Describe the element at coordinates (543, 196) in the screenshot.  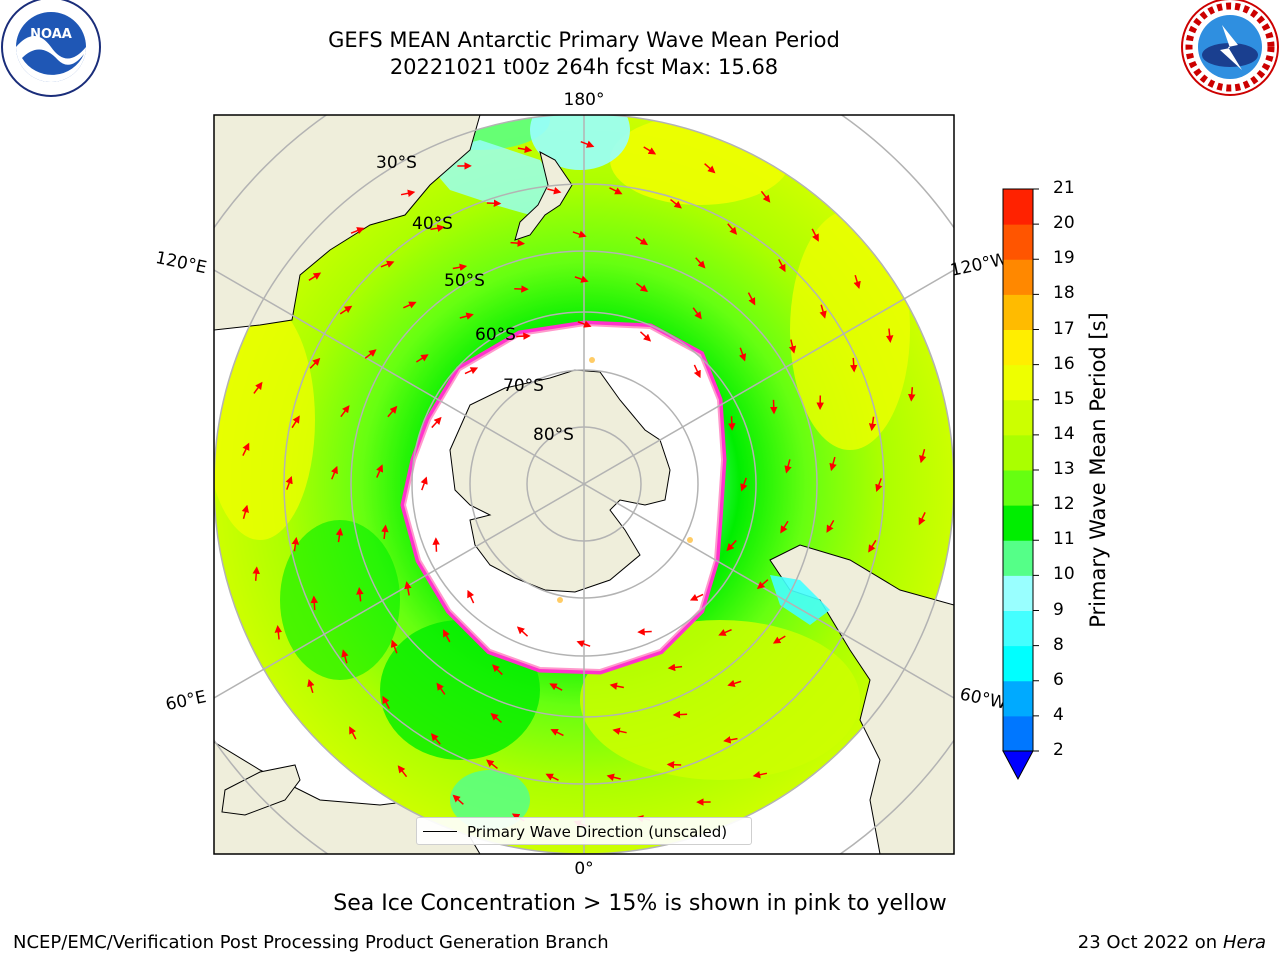
I see `new-zealand-land` at that location.